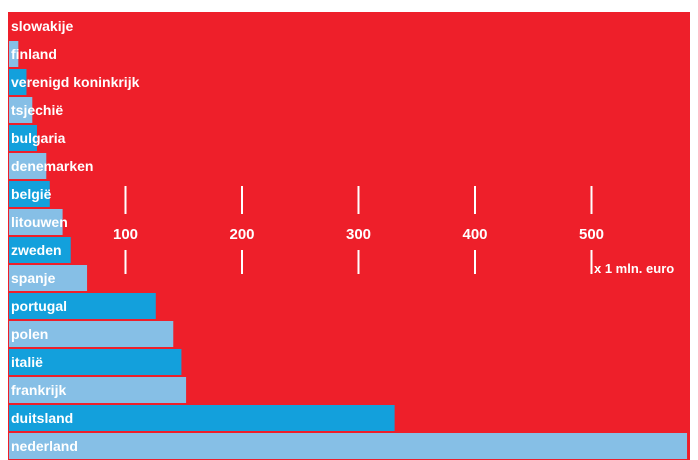 This screenshot has width=698, height=460. What do you see at coordinates (358, 234) in the screenshot?
I see `tick-label: 300` at bounding box center [358, 234].